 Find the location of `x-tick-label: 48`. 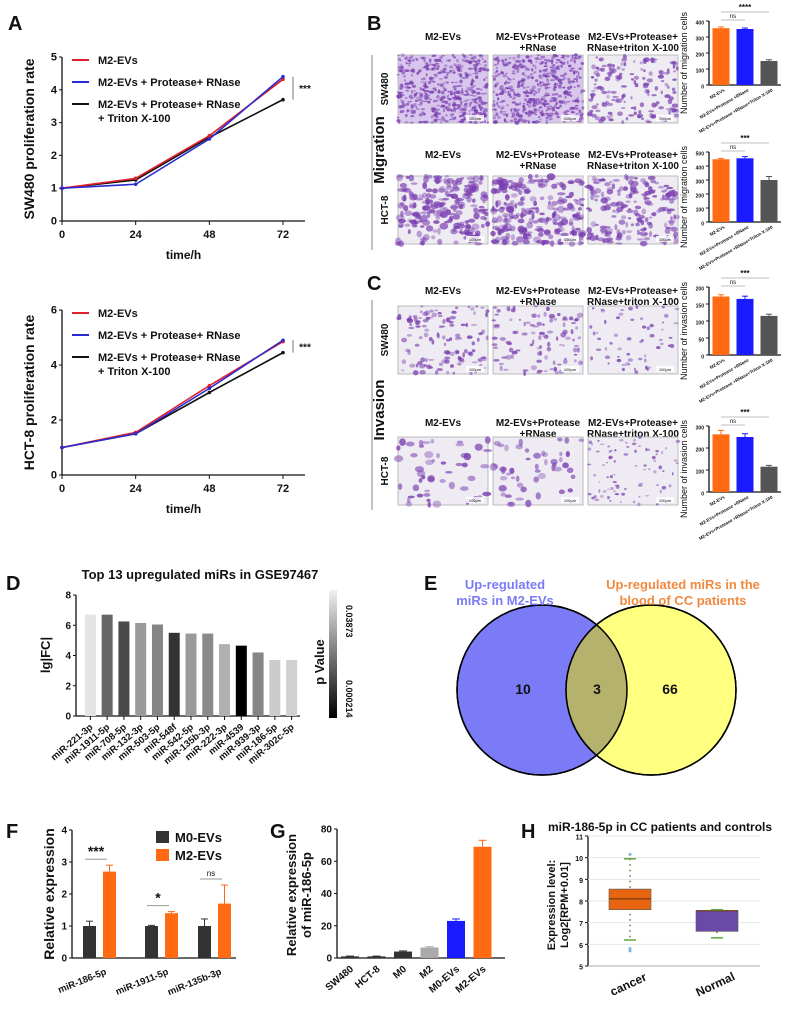

x-tick-label: 48 is located at coordinates (209, 235).